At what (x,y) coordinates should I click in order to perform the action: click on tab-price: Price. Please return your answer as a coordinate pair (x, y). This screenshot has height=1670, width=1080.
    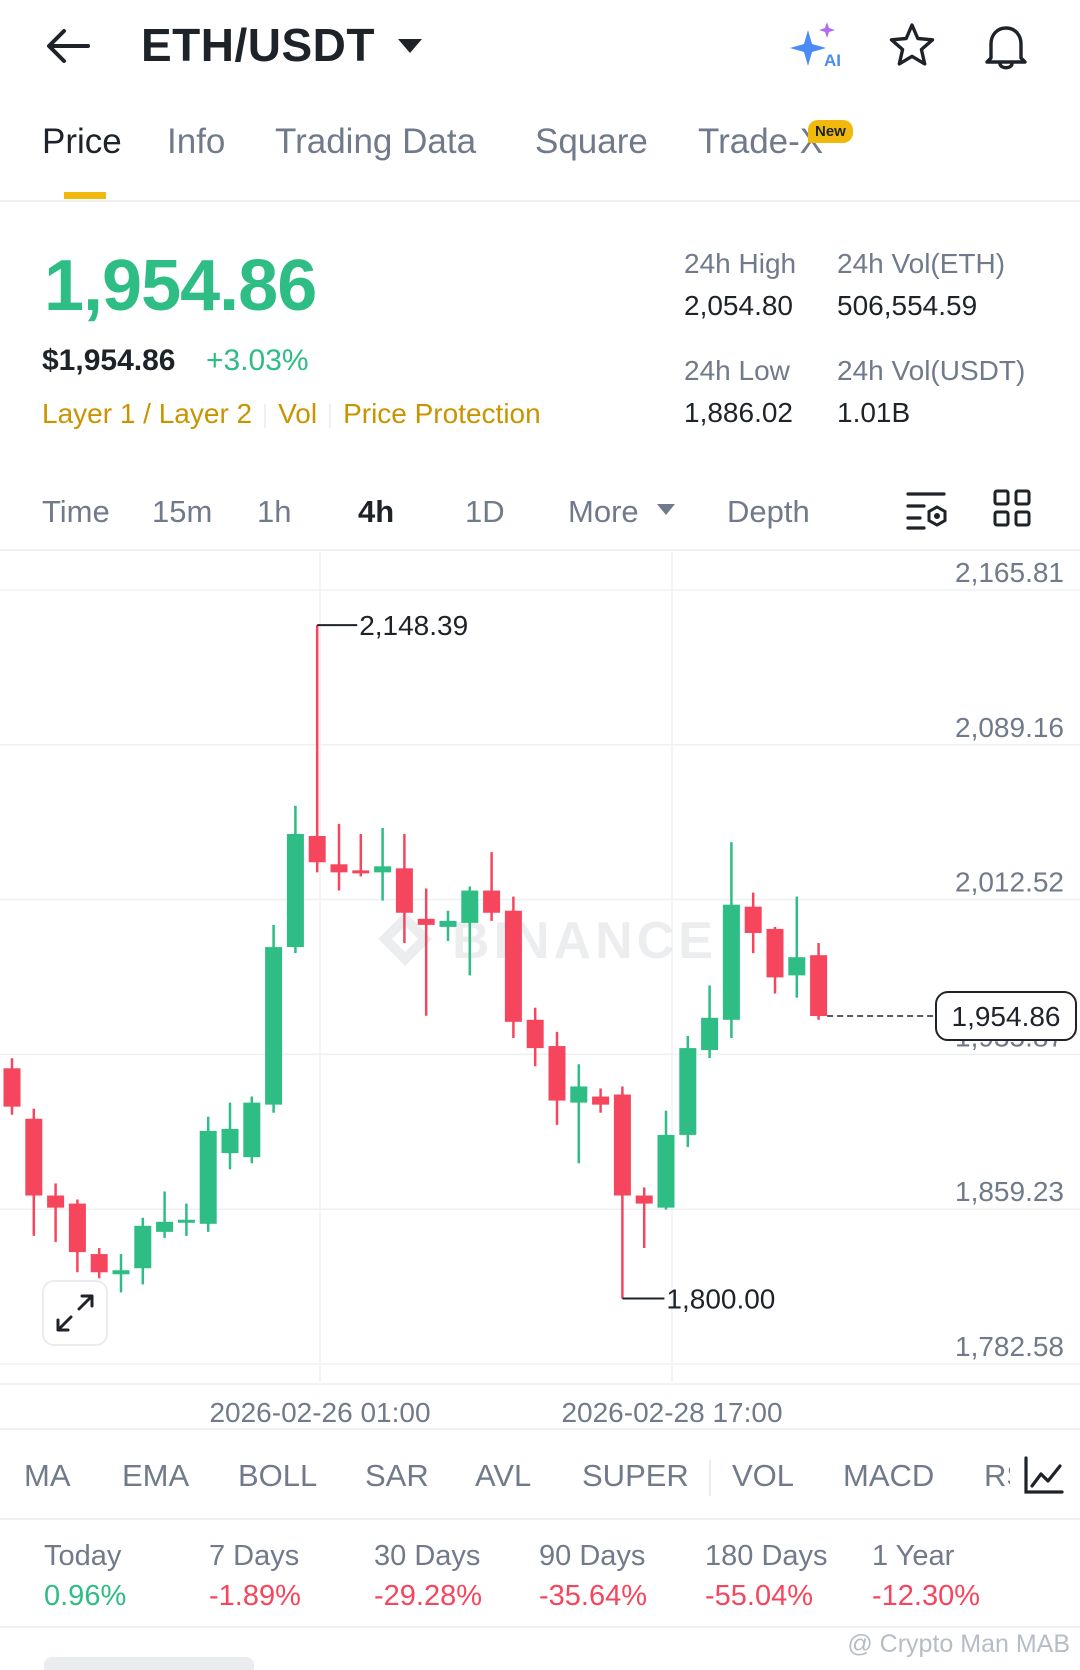
    Looking at the image, I should click on (82, 141).